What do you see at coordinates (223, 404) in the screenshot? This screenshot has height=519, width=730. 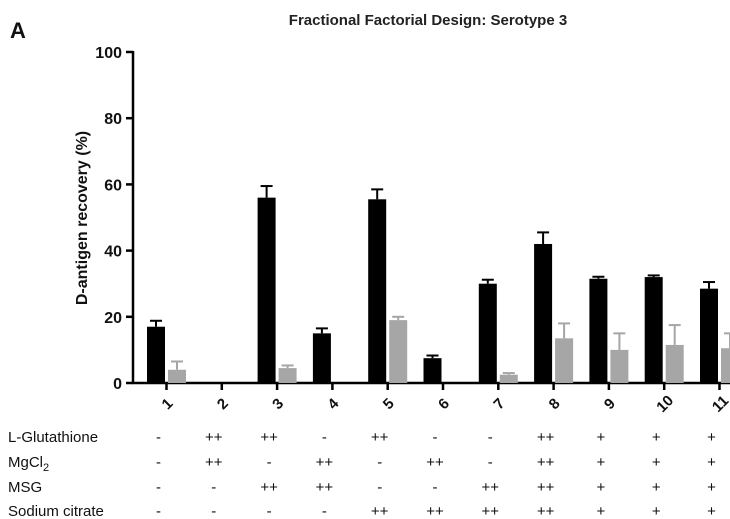 I see `x-tick-label: 2` at bounding box center [223, 404].